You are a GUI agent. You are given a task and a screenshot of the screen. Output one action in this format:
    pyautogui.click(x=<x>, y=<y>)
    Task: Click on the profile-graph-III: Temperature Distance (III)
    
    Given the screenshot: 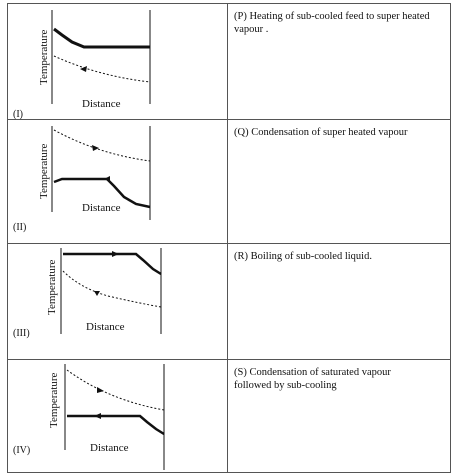 What is the action you would take?
    pyautogui.click(x=87, y=293)
    